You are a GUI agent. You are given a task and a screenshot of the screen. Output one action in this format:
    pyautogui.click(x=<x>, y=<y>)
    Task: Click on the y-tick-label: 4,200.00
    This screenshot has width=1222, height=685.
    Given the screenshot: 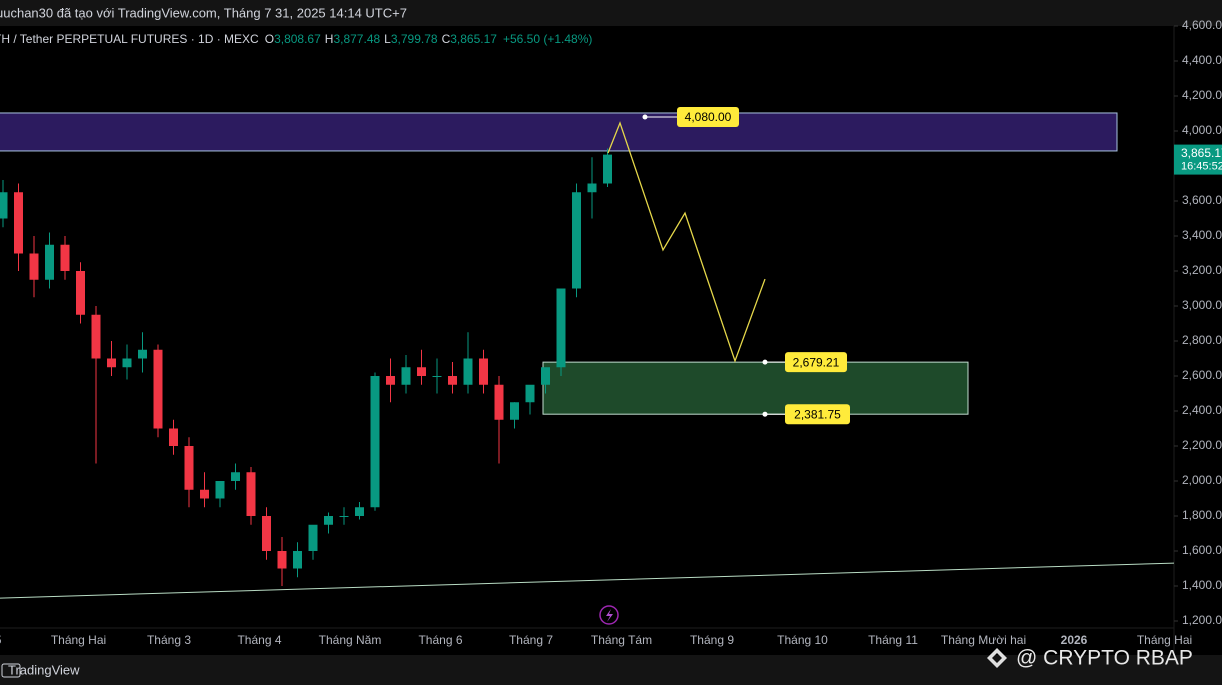 What is the action you would take?
    pyautogui.click(x=1202, y=95)
    